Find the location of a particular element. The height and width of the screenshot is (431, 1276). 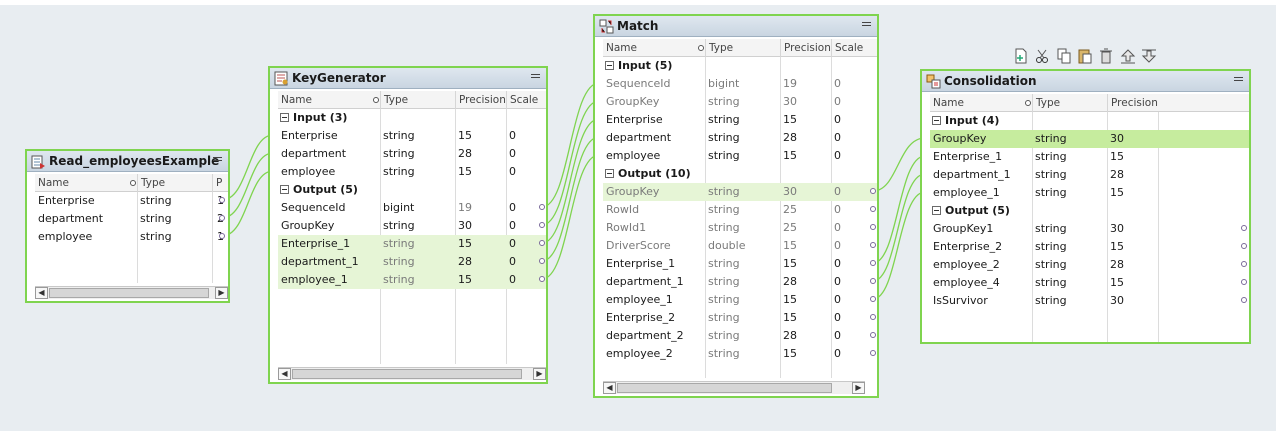

table-row: department string 28 0 is located at coordinates (740, 138).